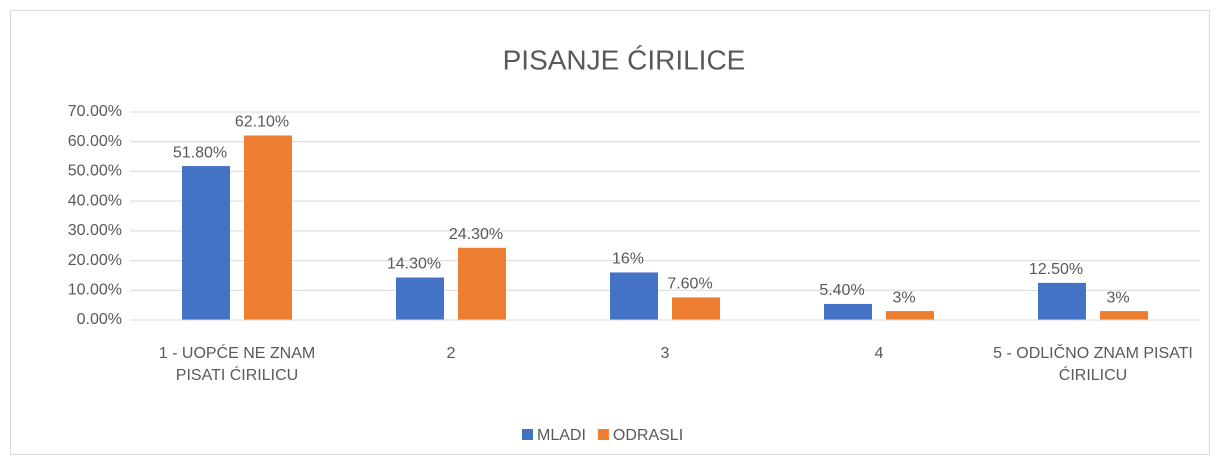 The image size is (1220, 464). I want to click on y-tick-label: 50.00%, so click(95, 171).